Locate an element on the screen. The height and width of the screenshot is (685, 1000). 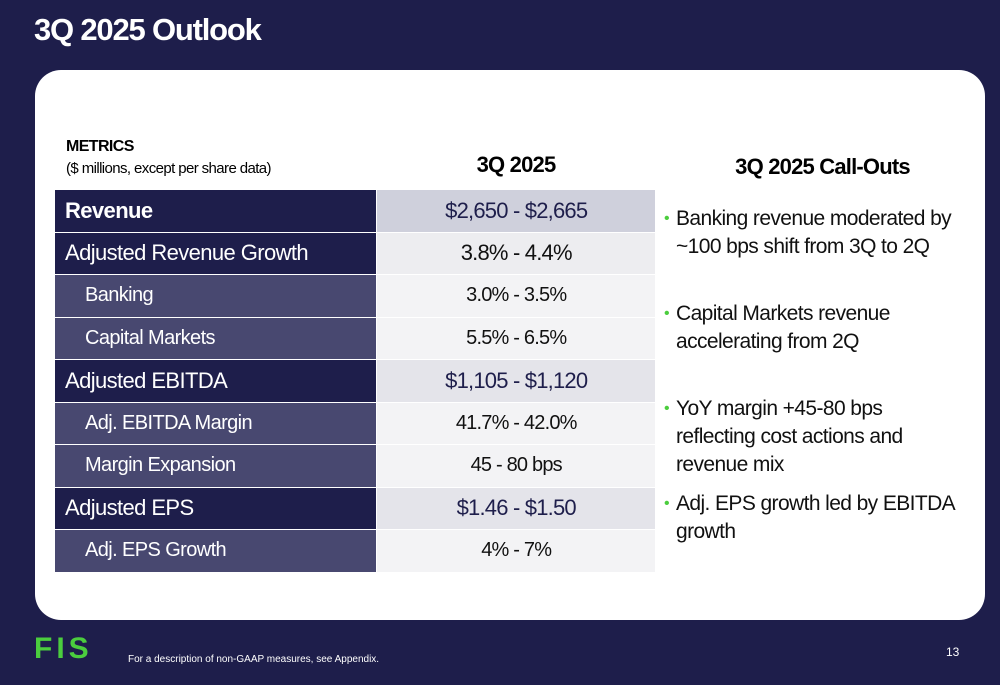
table-row: Adj. EPS Growth 4% - 7% is located at coordinates (355, 551).